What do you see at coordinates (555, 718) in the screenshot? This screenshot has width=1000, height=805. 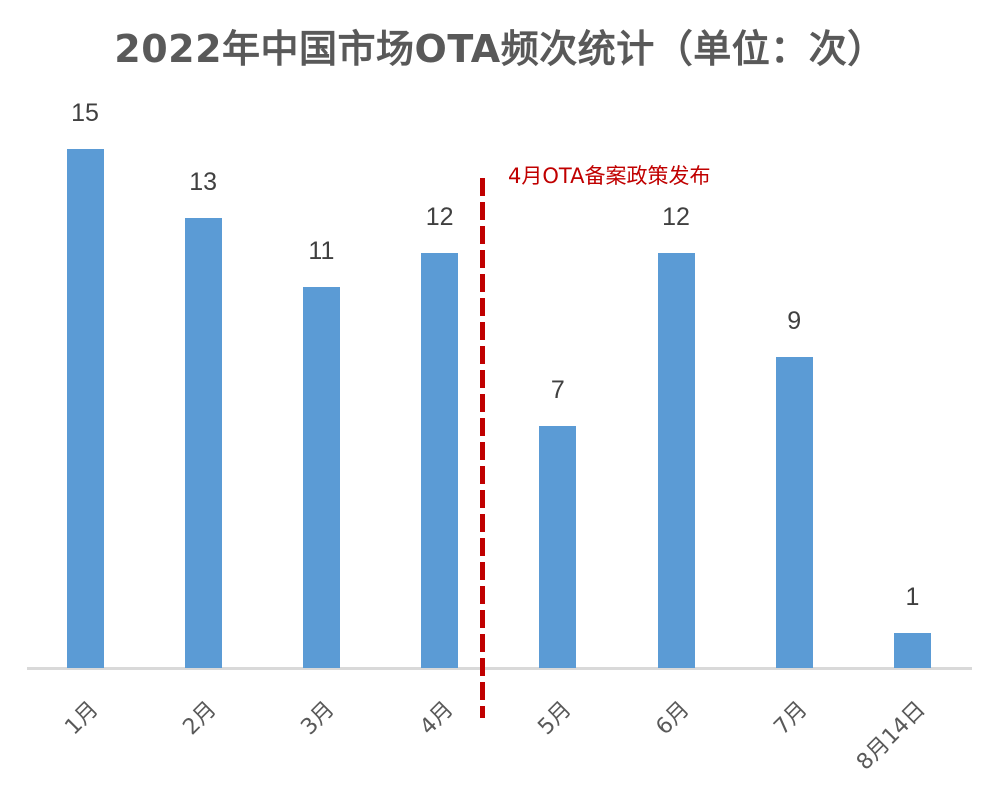 I see `x-tick-label: 5月` at bounding box center [555, 718].